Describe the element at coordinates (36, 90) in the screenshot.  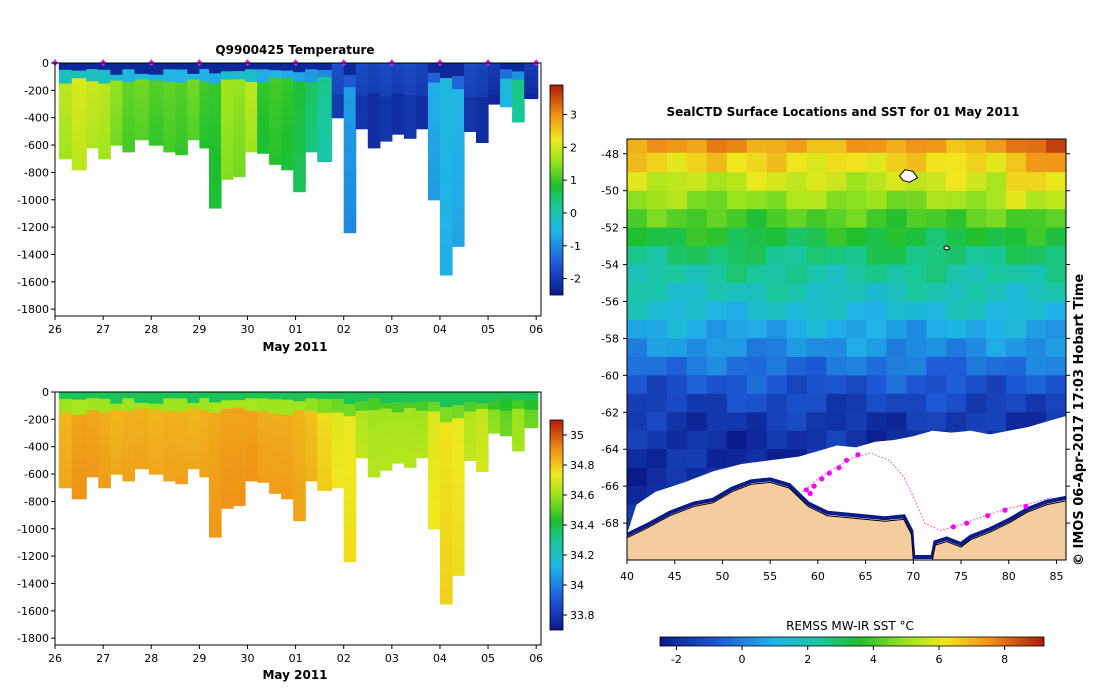
I see `y-tick-label: -200` at that location.